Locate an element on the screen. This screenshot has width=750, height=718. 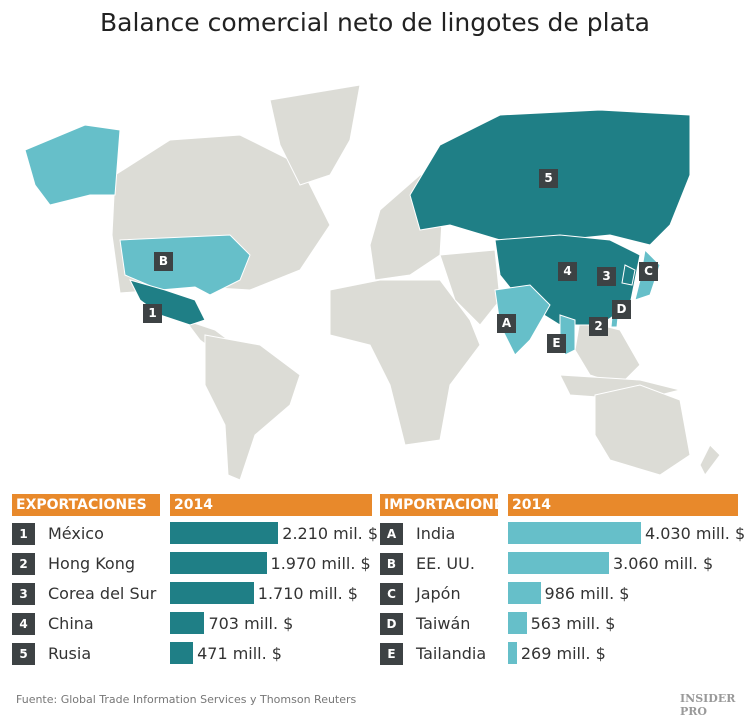
country-name: Rusia is located at coordinates (70, 653).